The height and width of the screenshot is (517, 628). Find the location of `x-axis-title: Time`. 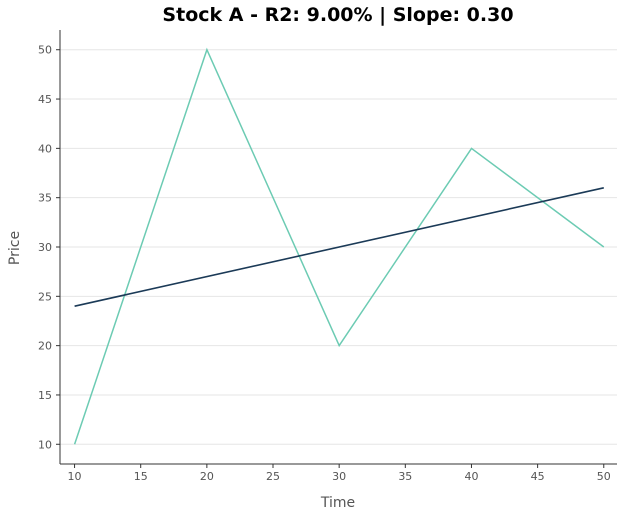

x-axis-title: Time is located at coordinates (337, 503).